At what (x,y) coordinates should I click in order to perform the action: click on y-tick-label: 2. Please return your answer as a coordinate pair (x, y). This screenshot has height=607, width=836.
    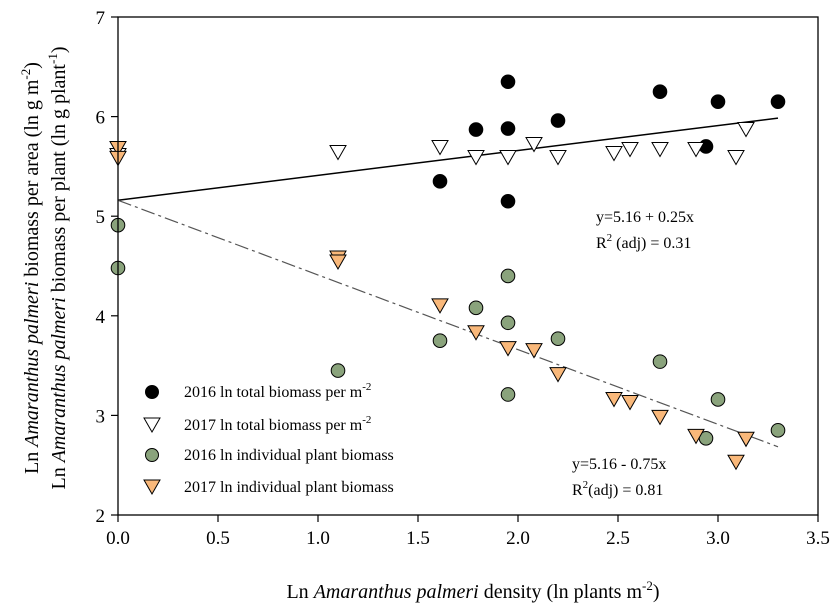
    Looking at the image, I should click on (101, 516).